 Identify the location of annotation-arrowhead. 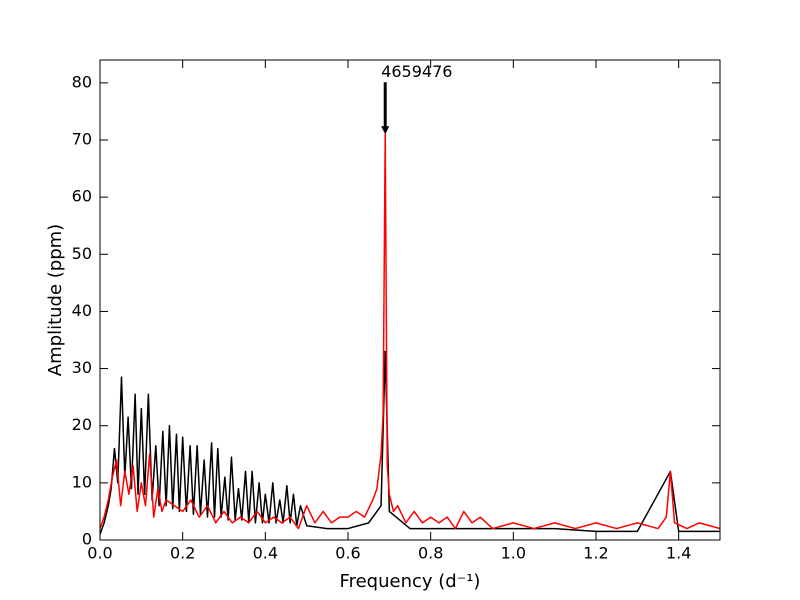
(385, 130).